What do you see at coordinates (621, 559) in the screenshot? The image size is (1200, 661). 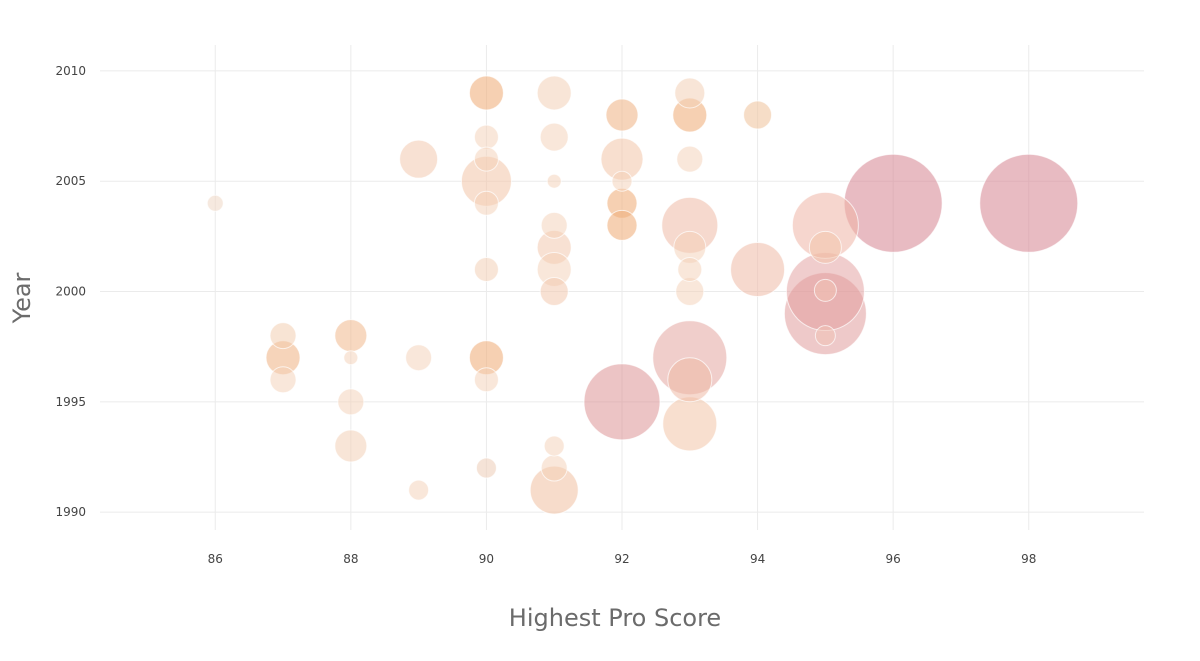 I see `x-tick-label: 92` at bounding box center [621, 559].